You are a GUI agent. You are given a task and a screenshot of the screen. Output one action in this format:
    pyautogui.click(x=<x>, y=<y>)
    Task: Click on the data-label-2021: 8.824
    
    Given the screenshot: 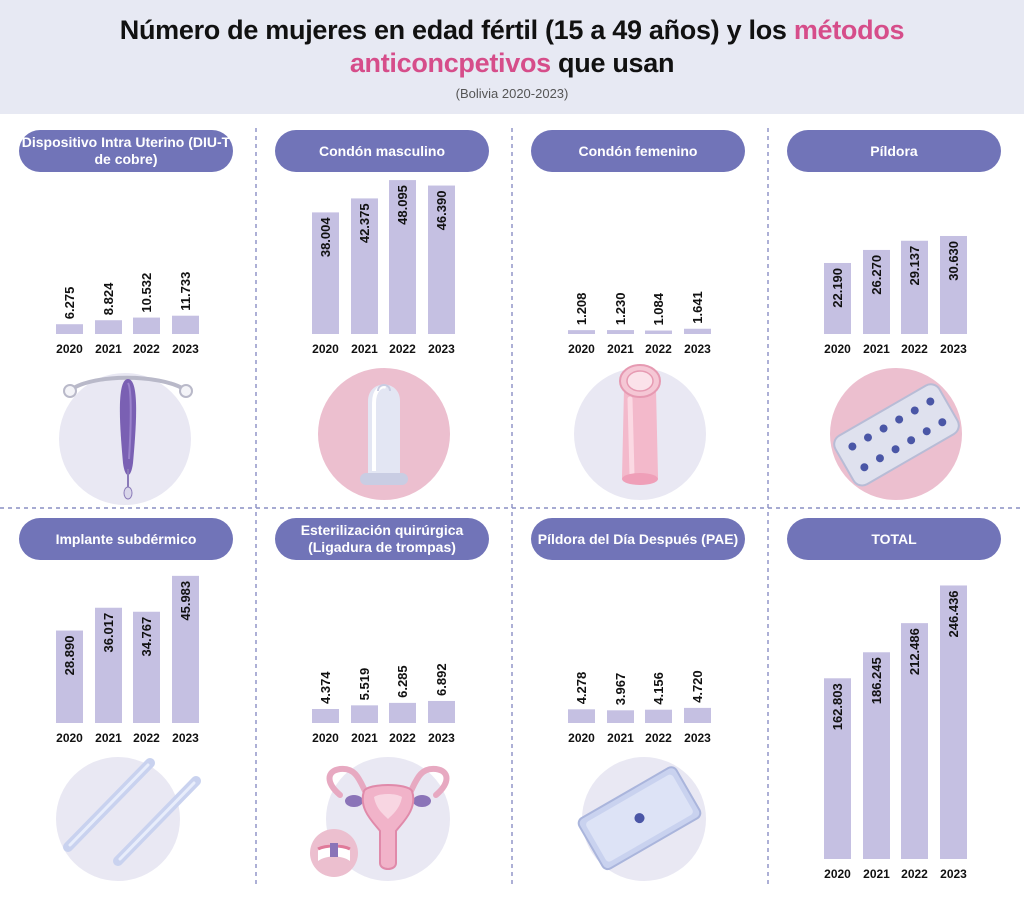 What is the action you would take?
    pyautogui.click(x=108, y=298)
    